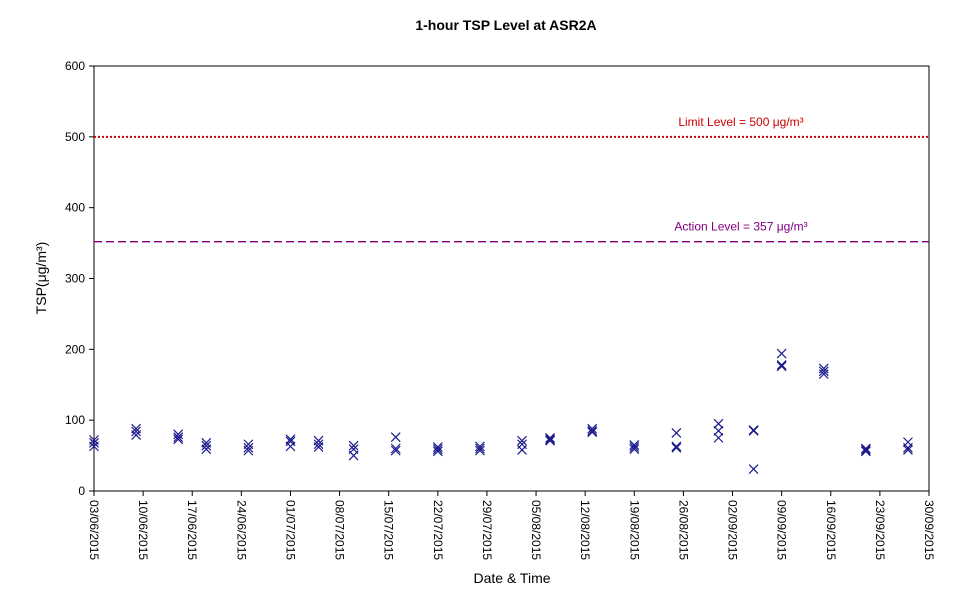  Describe the element at coordinates (389, 530) in the screenshot. I see `x-tick-label: 15/07/2015` at that location.